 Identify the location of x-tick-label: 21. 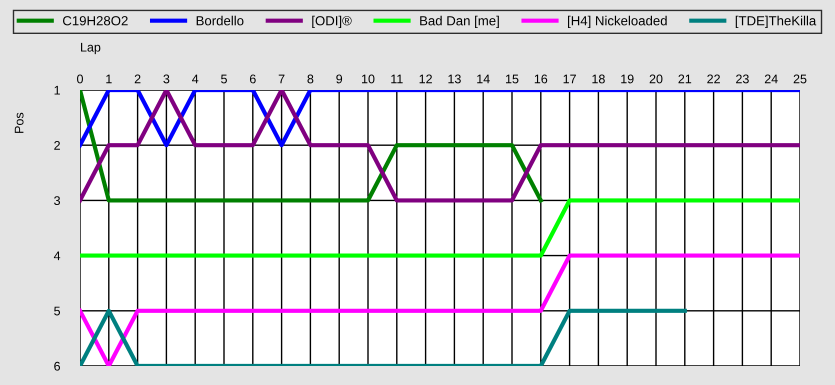
(685, 79).